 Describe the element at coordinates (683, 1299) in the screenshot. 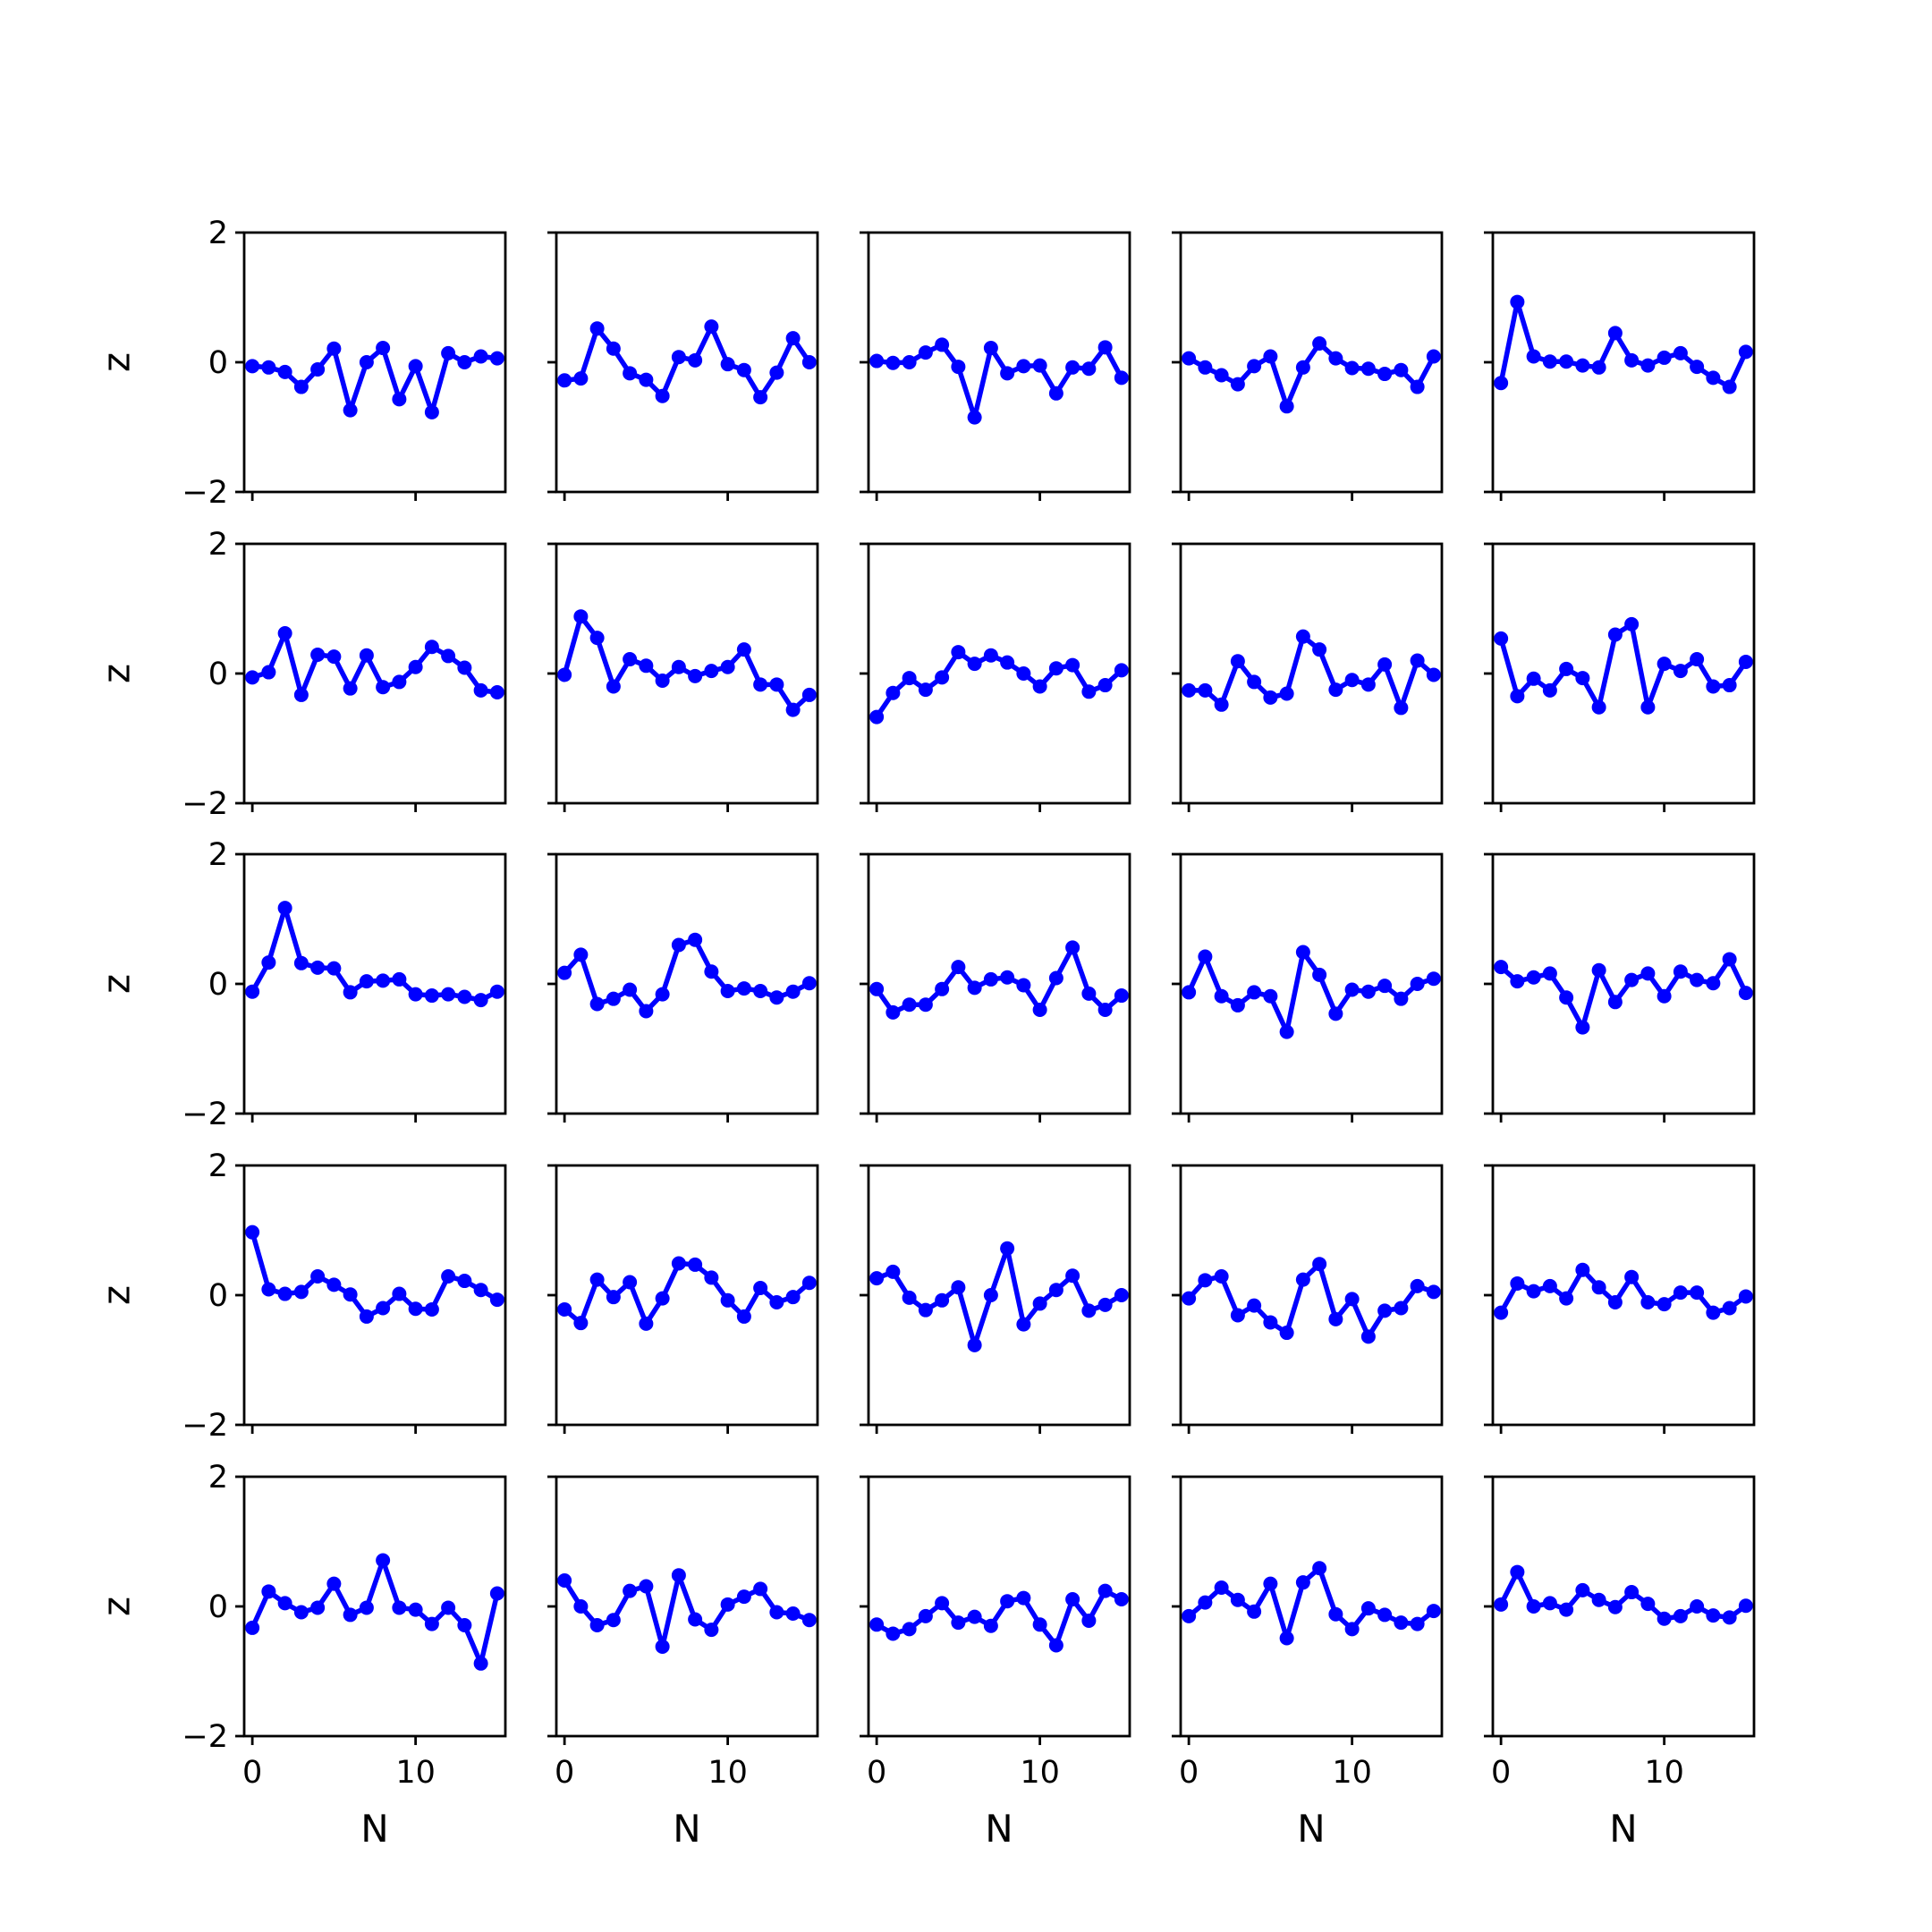

I see `panel-r3-c1` at that location.